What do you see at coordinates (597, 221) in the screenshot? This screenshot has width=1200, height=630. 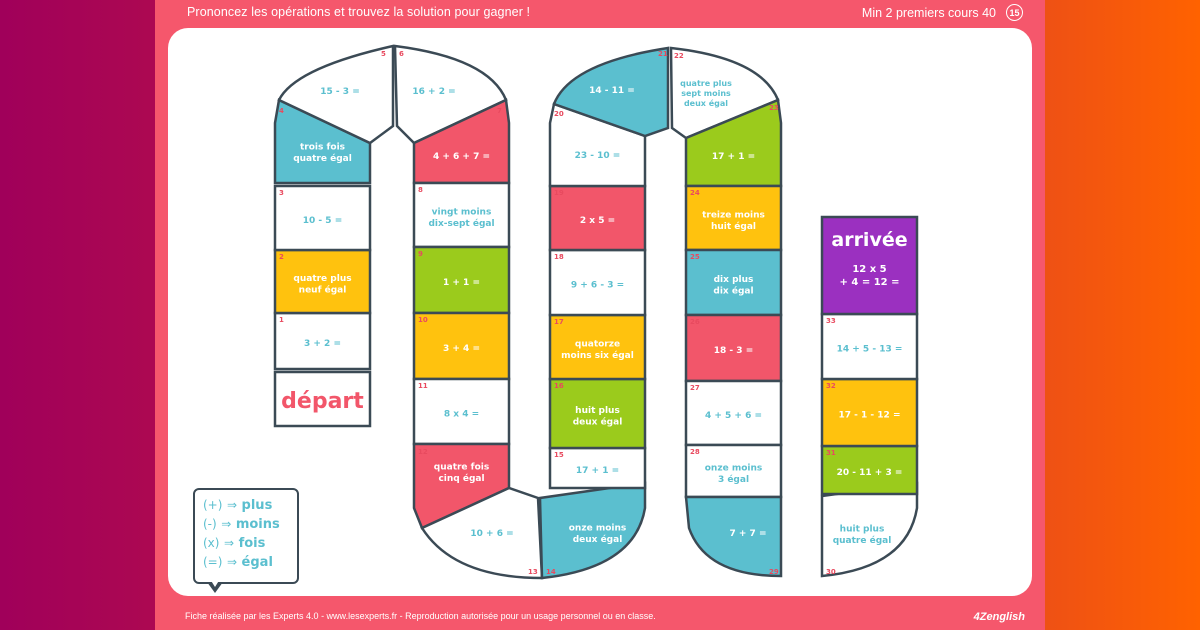 I see `cell-text: 2 x 5 =` at bounding box center [597, 221].